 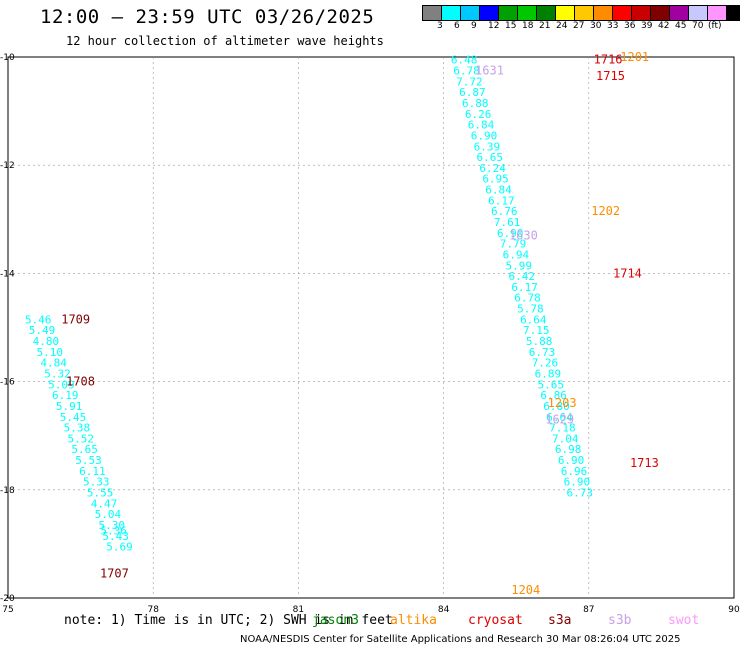 What do you see at coordinates (335, 620) in the screenshot?
I see `satellite-label: jason3` at bounding box center [335, 620].